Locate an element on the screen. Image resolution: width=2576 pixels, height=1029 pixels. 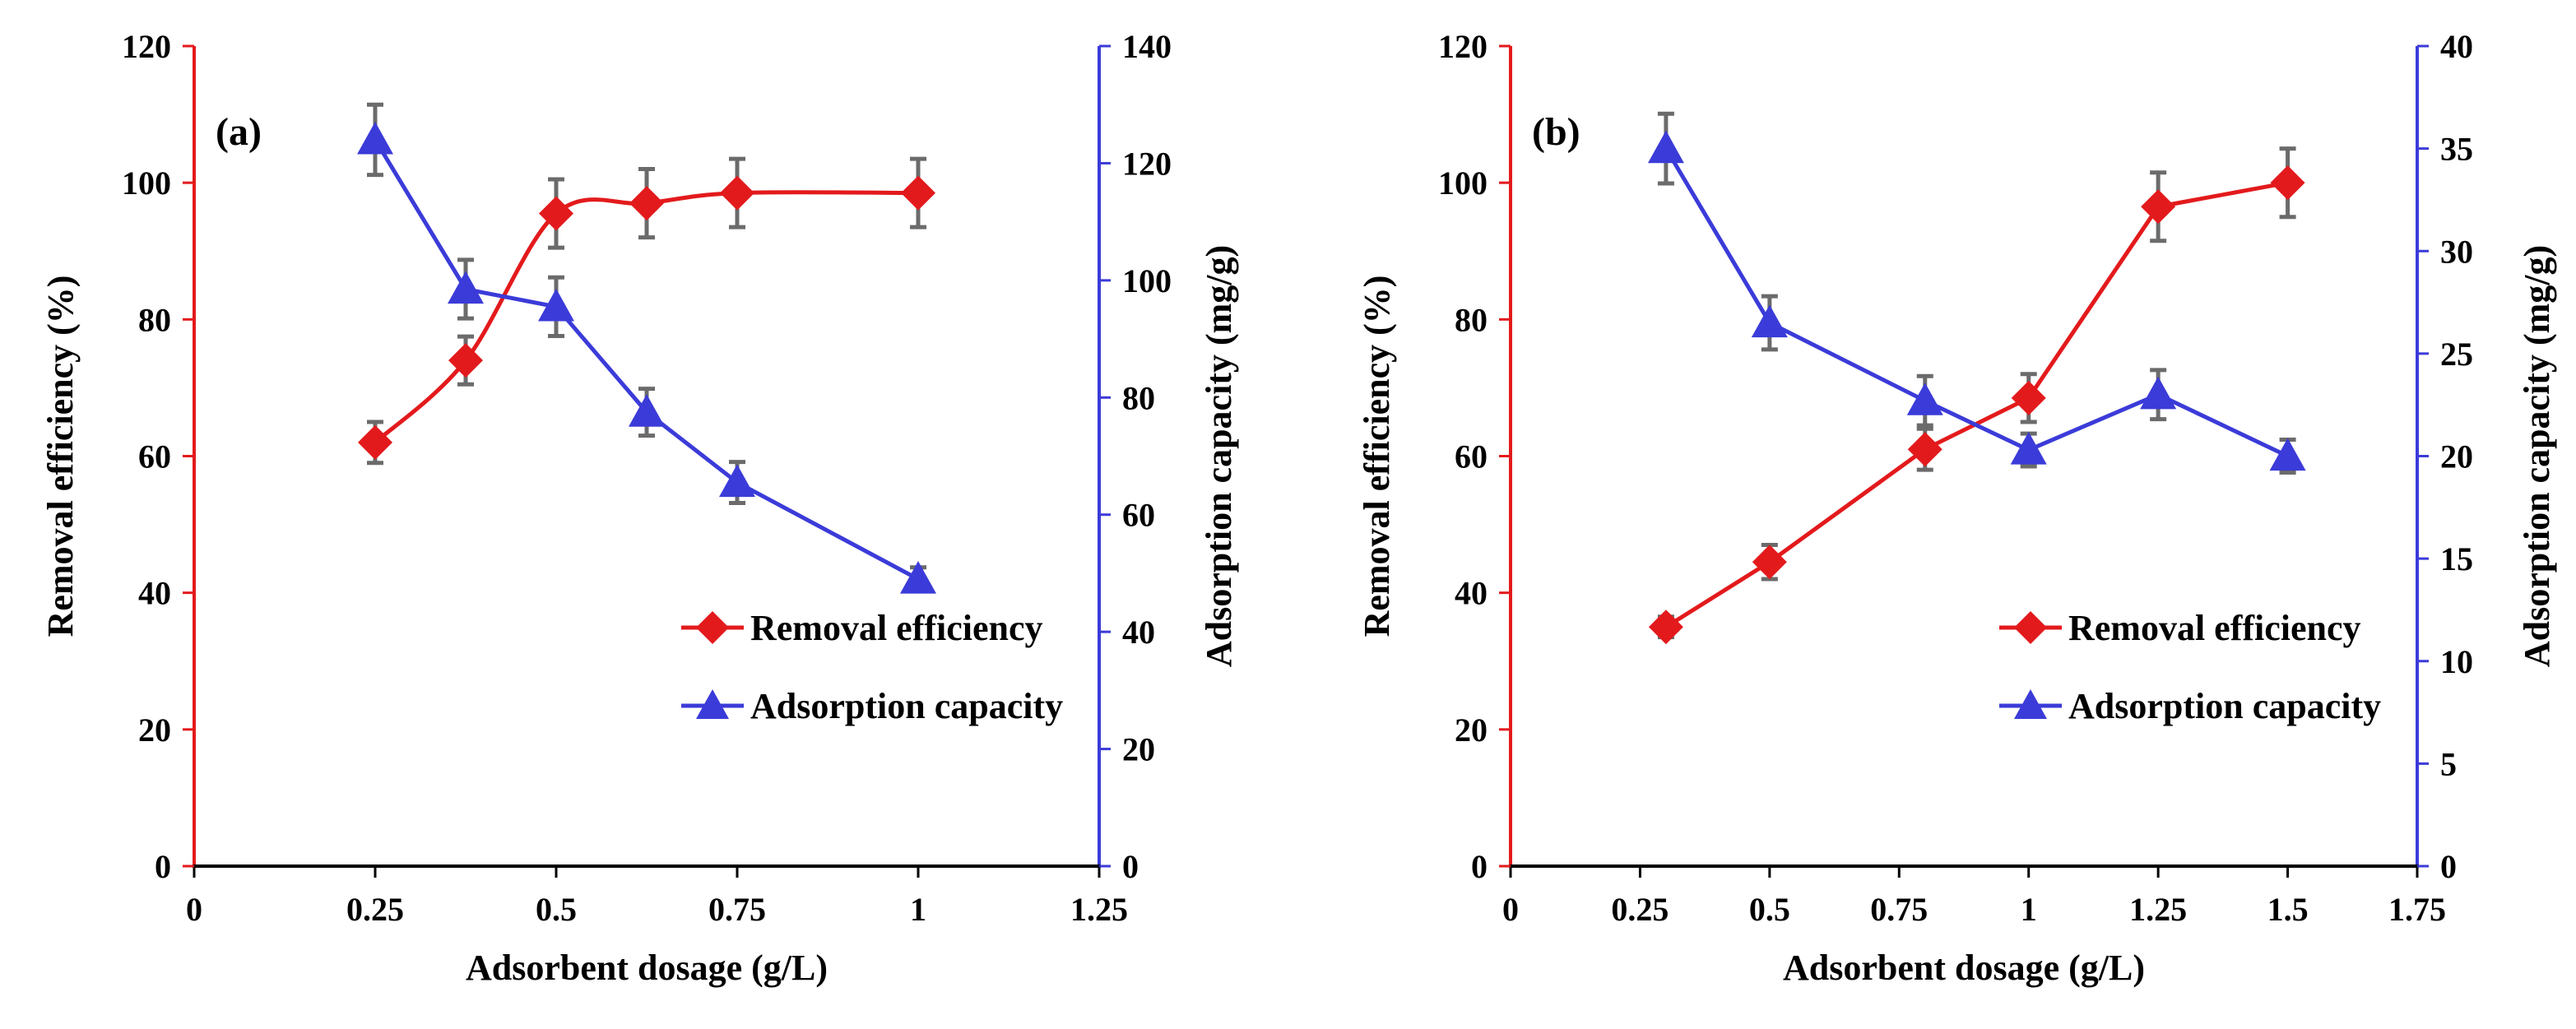
y-right-tick-label: 25 is located at coordinates (2456, 354).